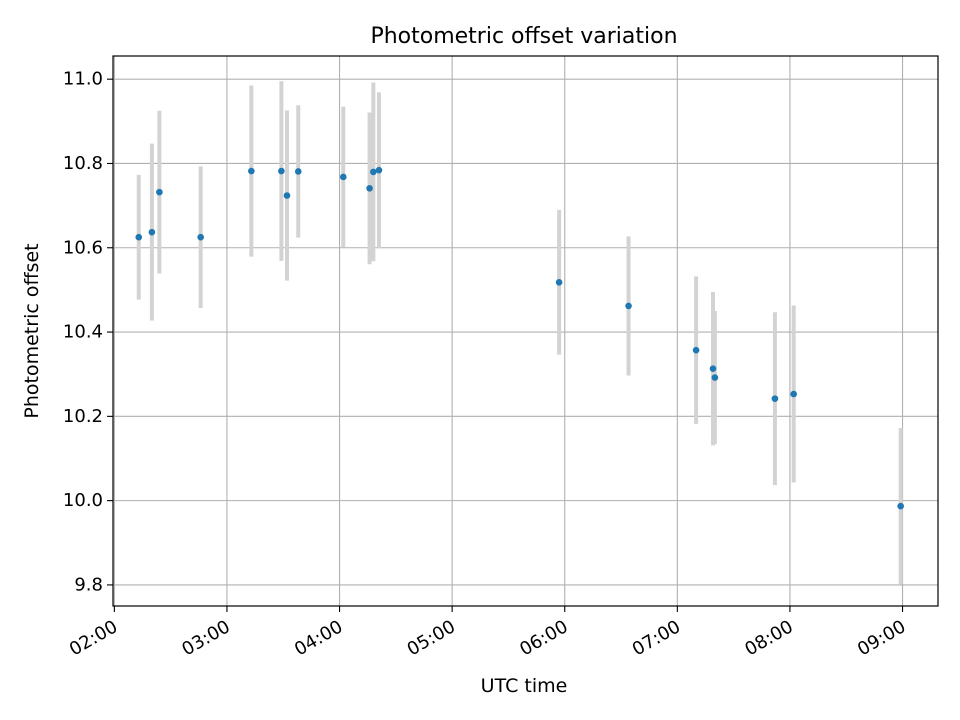  Describe the element at coordinates (524, 686) in the screenshot. I see `x-axis-label: UTC time` at that location.